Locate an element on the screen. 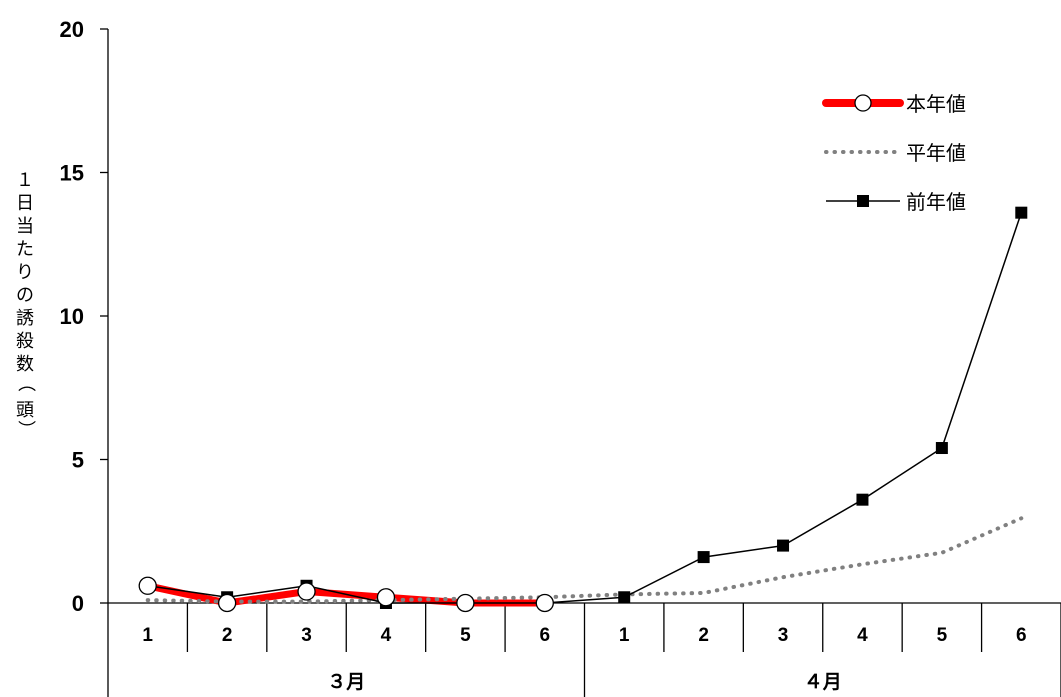 The width and height of the screenshot is (1061, 697). y-axis-label-char: 誘 is located at coordinates (25, 318).